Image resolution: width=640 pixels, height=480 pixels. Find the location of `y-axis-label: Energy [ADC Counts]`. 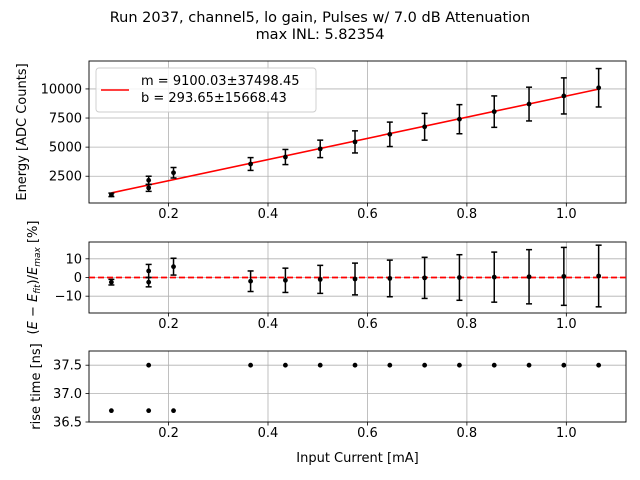

y-axis-label: Energy [ADC Counts] is located at coordinates (22, 131).